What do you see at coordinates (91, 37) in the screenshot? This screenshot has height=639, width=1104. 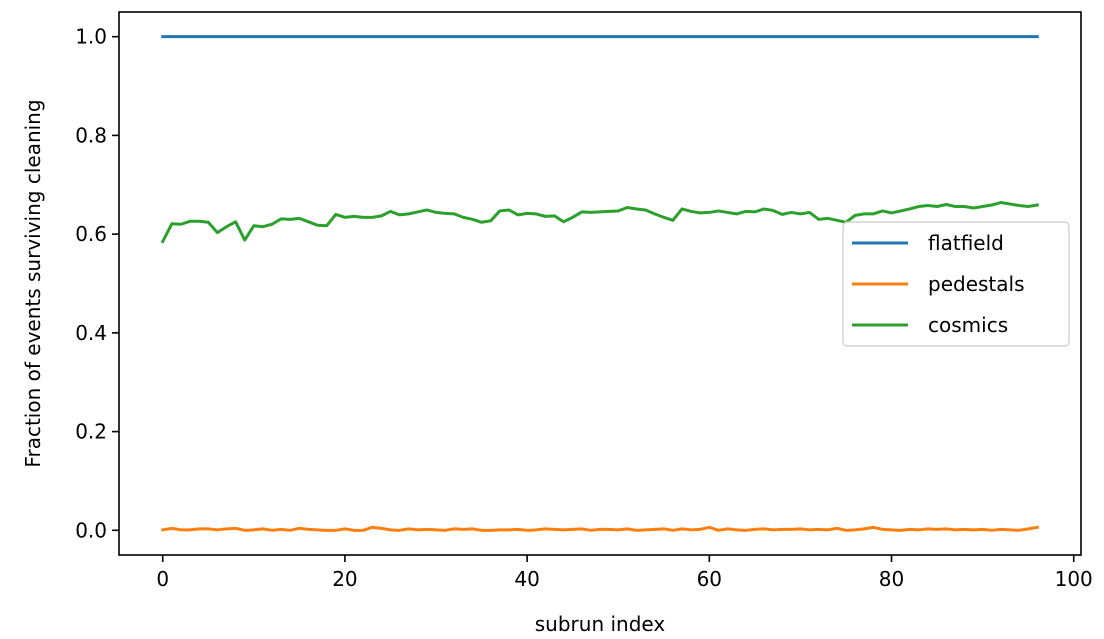 I see `y-tick-label: 1.0` at bounding box center [91, 37].